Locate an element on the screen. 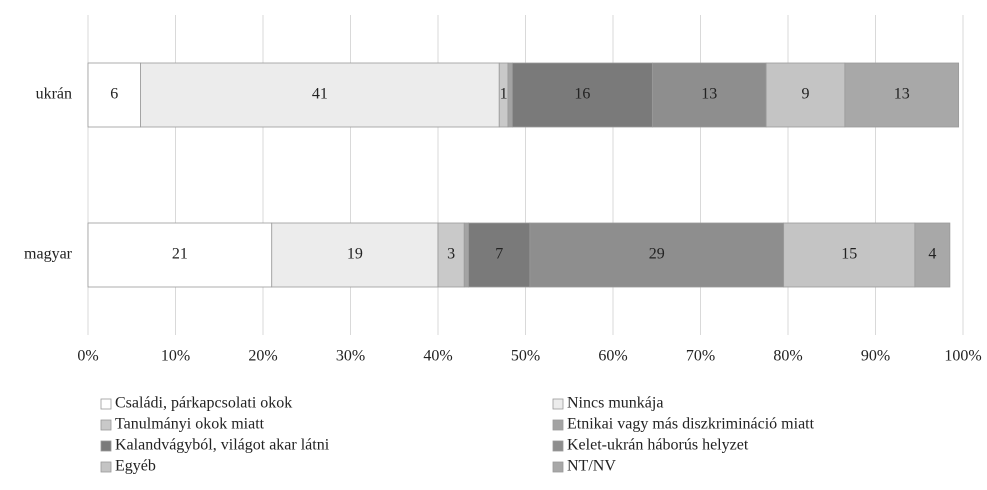 Image resolution: width=987 pixels, height=490 pixels. y-tick-label: ukrán is located at coordinates (54, 94).